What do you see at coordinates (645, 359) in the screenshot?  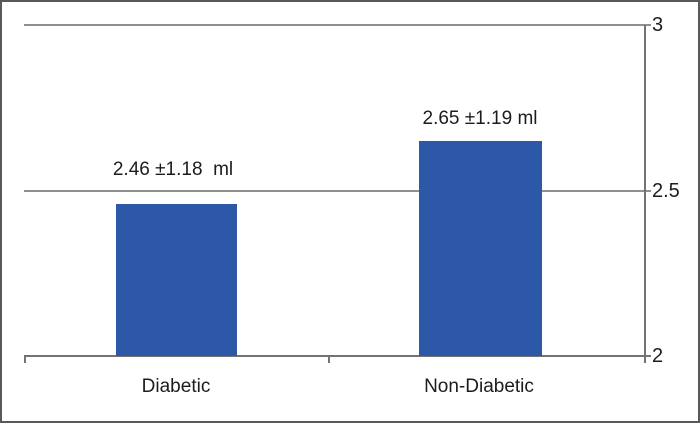 I see `x-axis-tick-right` at bounding box center [645, 359].